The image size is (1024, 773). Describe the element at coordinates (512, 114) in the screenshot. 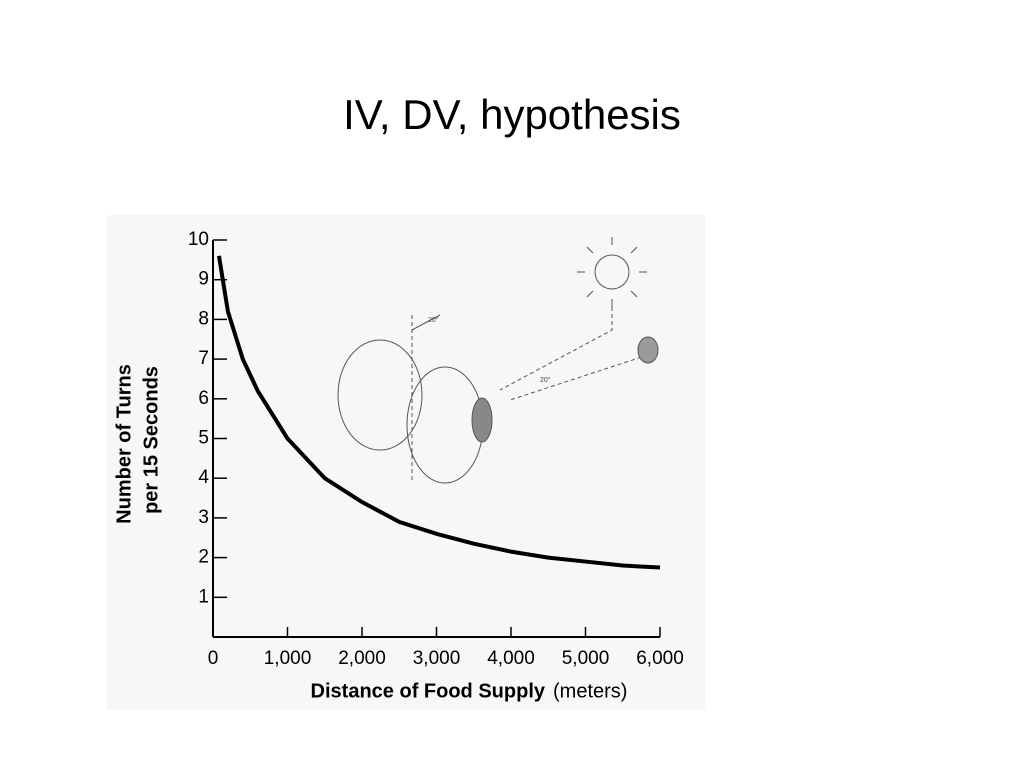

I see `slide-title: IV, DV, hypothesis` at that location.